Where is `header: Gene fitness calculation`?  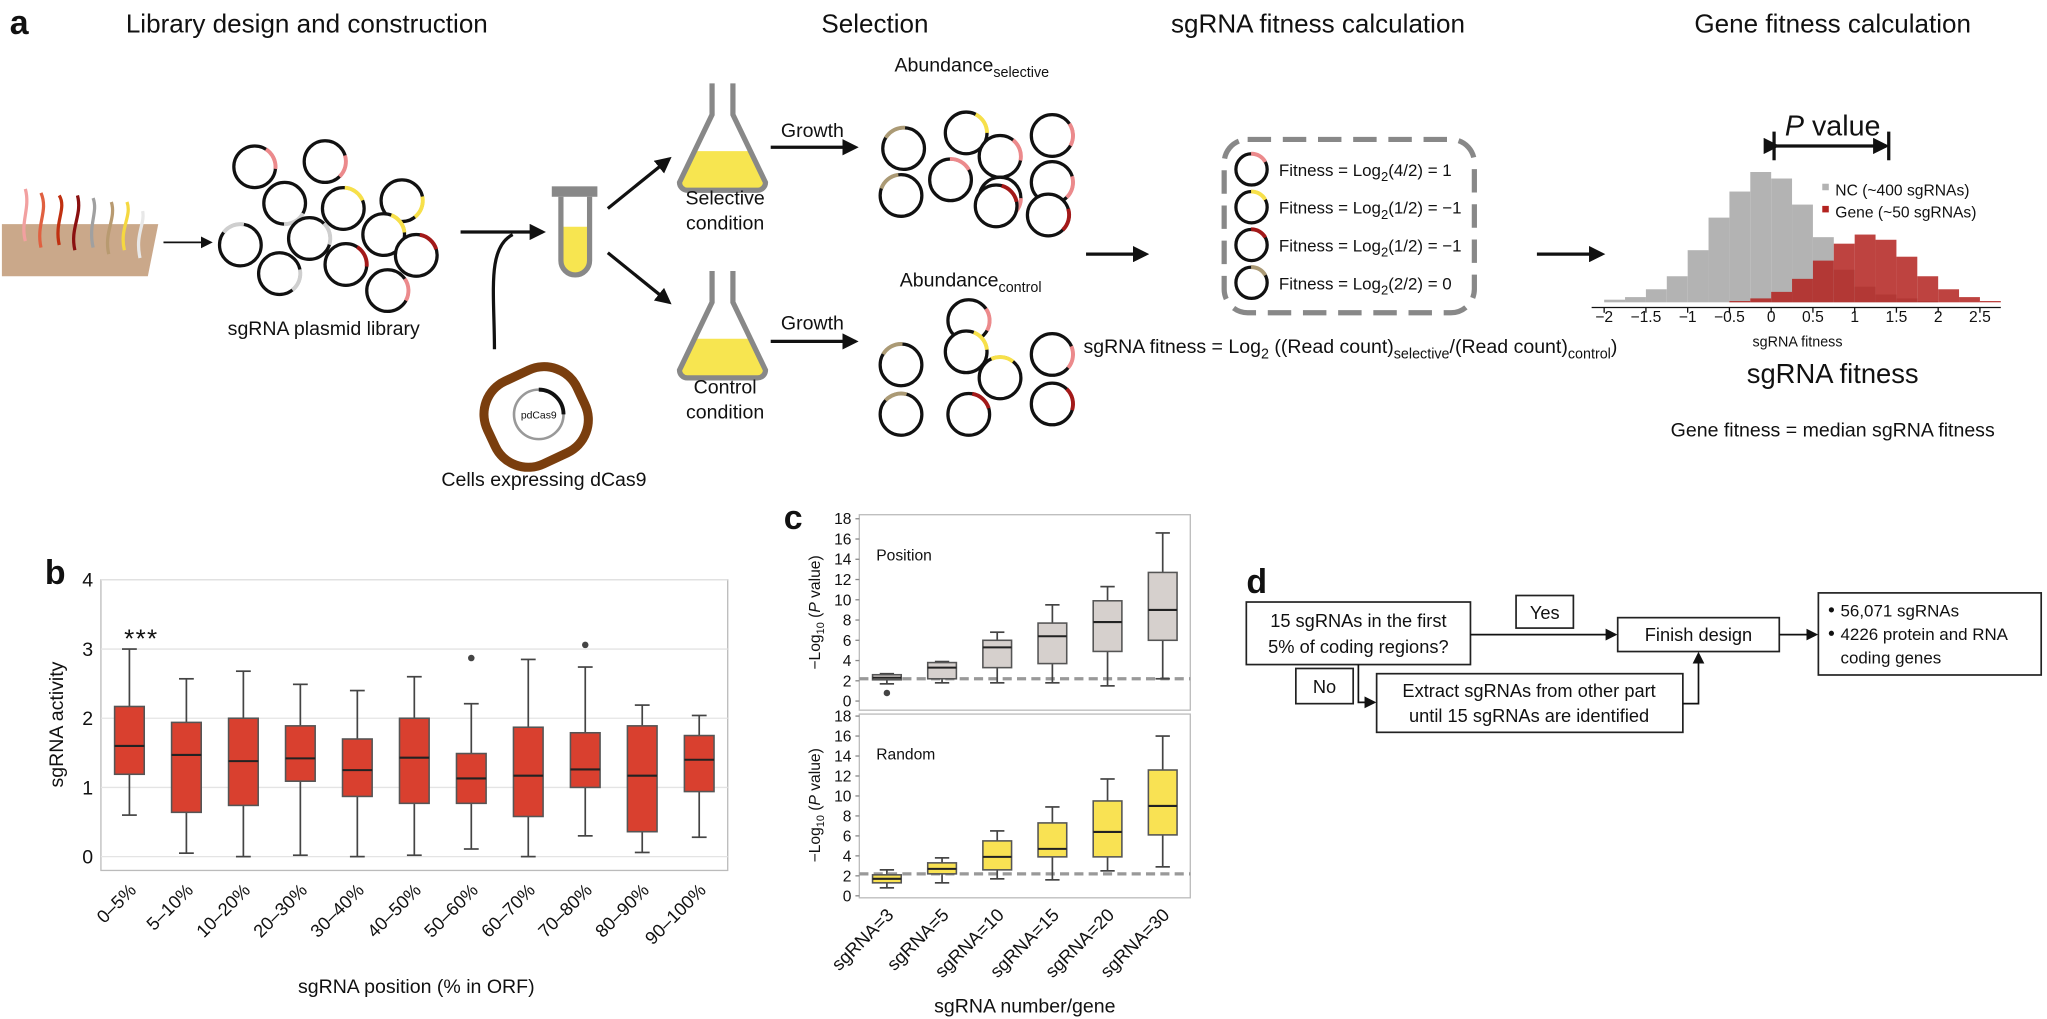
header: Gene fitness calculation is located at coordinates (1832, 24).